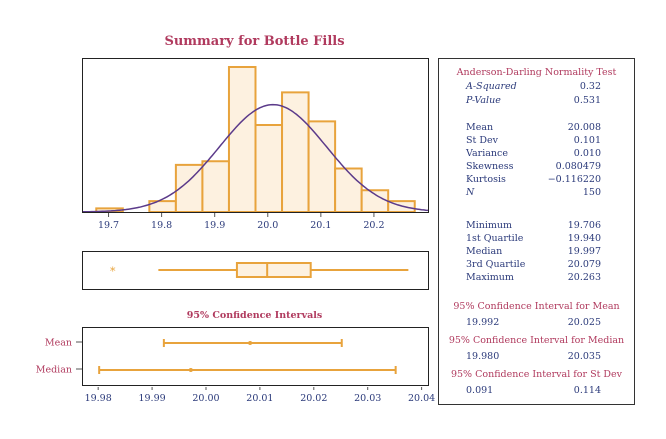  What do you see at coordinates (536, 72) in the screenshot?
I see `ad-title: Anderson-Darling Normality Test` at bounding box center [536, 72].